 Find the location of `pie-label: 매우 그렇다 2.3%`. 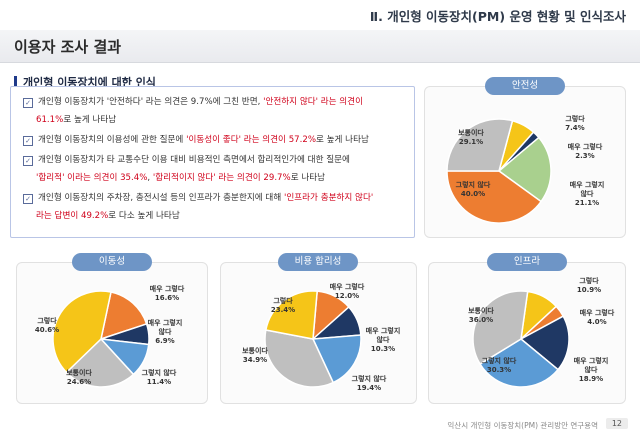

pie-label: 매우 그렇다 2.3% is located at coordinates (585, 151).